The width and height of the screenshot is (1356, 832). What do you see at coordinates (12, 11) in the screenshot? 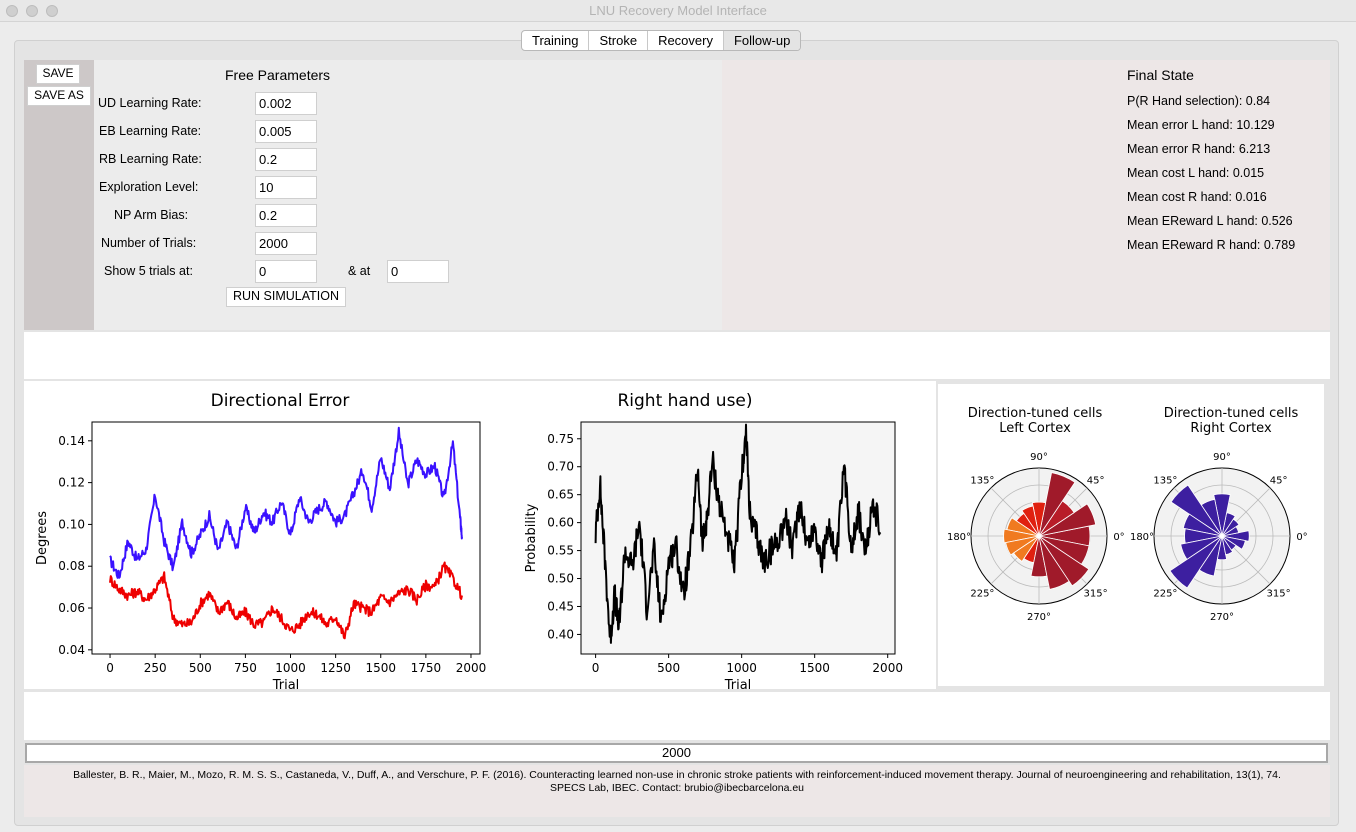
I see `close-window-icon` at bounding box center [12, 11].